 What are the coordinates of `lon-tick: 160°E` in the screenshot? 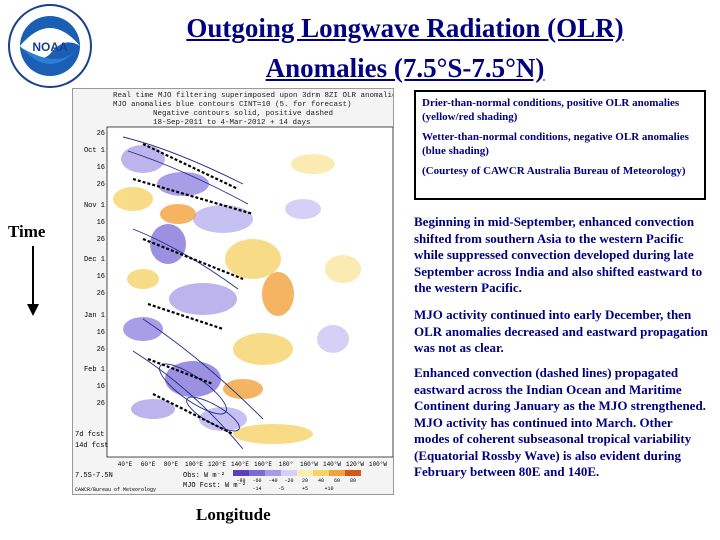 It's located at (263, 464).